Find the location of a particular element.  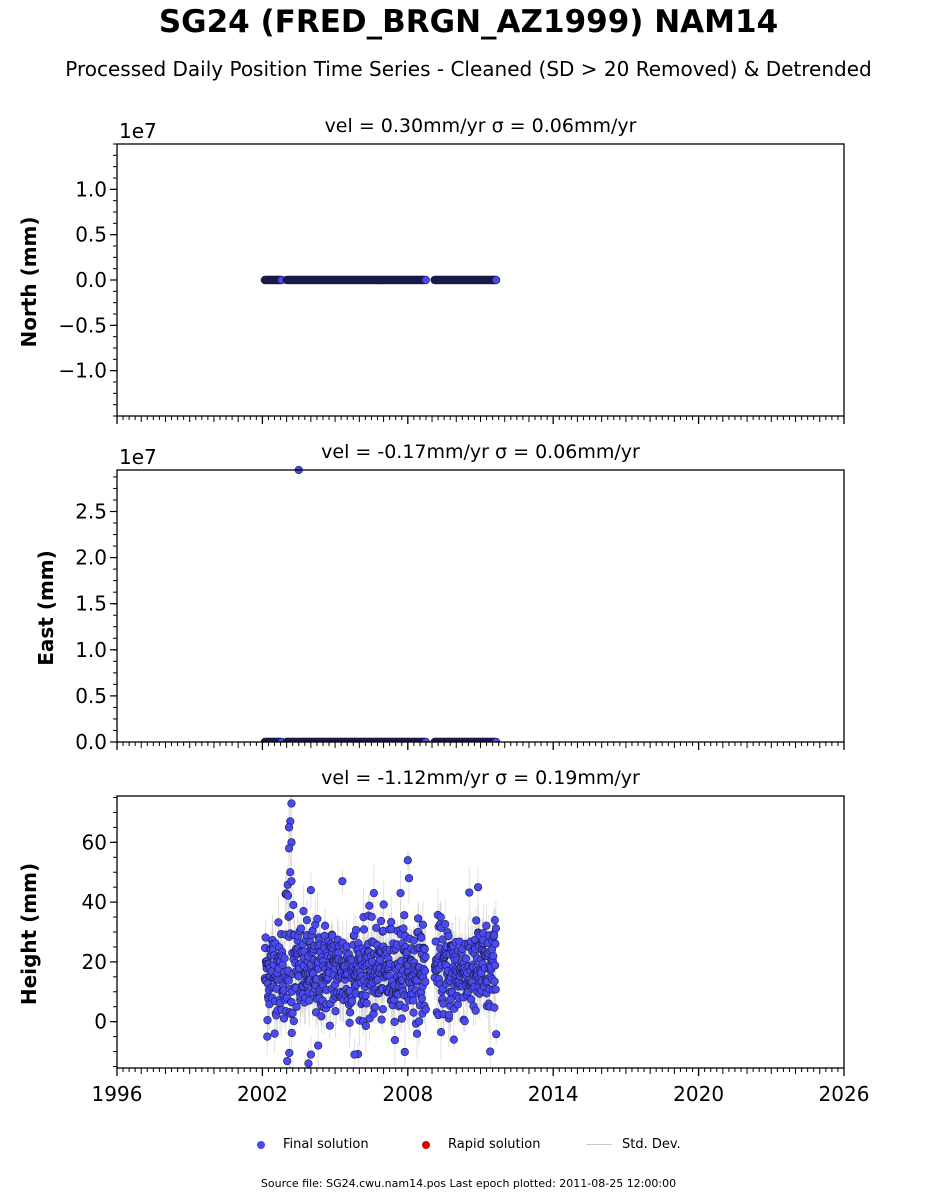

y-axis-label: Height (mm) is located at coordinates (29, 934).